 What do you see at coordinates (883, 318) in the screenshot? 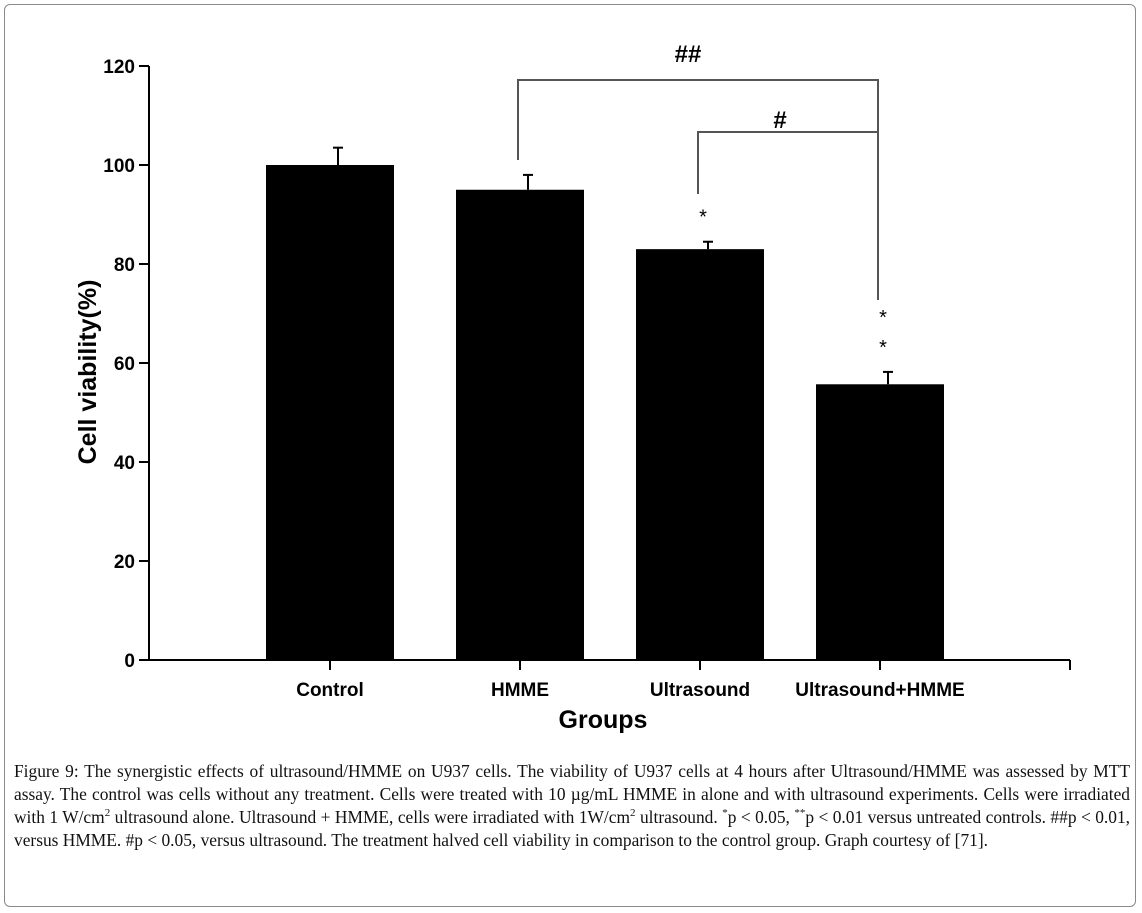
I see `significance-mark-1-0: *` at bounding box center [883, 318].